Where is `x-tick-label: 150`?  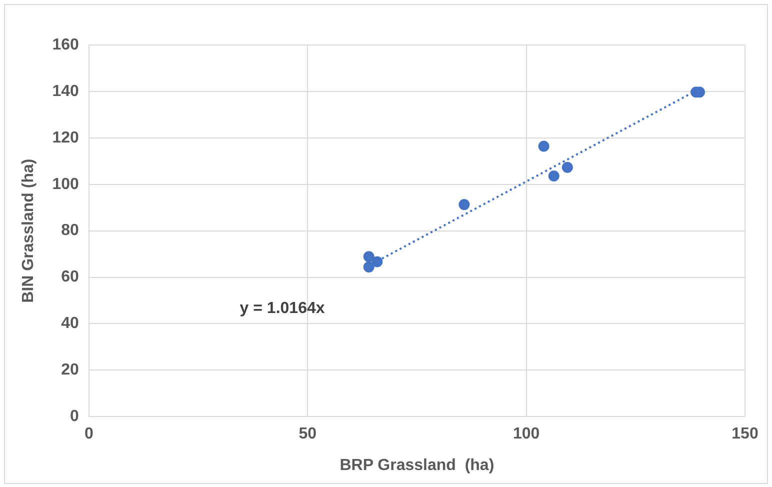
x-tick-label: 150 is located at coordinates (745, 434).